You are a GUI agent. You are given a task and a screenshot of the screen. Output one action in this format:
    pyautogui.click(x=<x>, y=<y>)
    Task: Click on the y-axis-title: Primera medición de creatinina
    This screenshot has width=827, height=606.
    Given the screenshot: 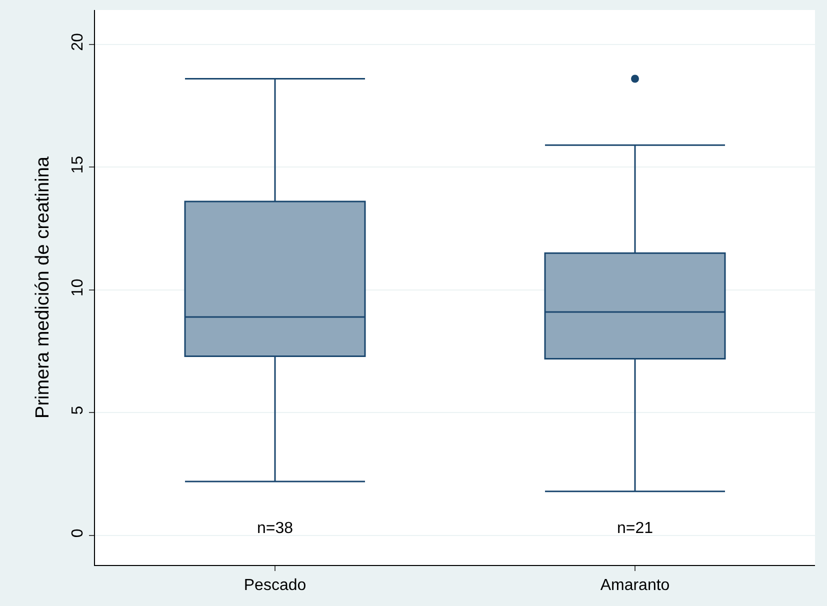 What is the action you would take?
    pyautogui.click(x=43, y=287)
    